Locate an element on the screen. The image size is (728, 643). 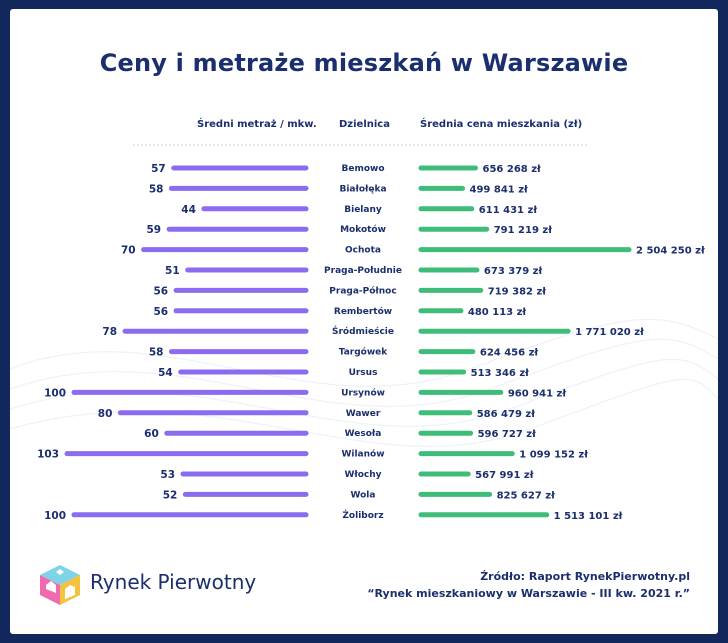
price-value-label: 586 479 zł is located at coordinates (506, 414).